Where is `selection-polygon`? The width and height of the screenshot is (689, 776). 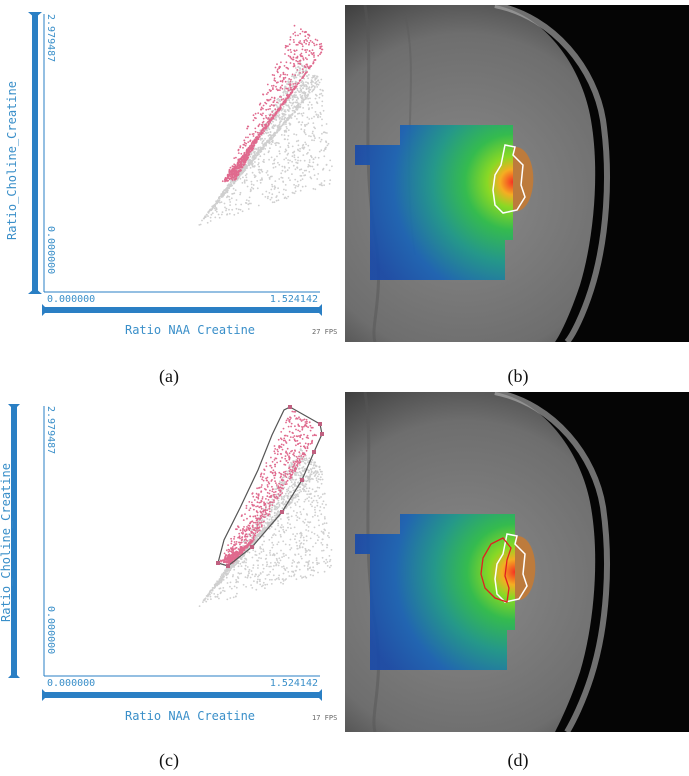 selection-polygon is located at coordinates (270, 486).